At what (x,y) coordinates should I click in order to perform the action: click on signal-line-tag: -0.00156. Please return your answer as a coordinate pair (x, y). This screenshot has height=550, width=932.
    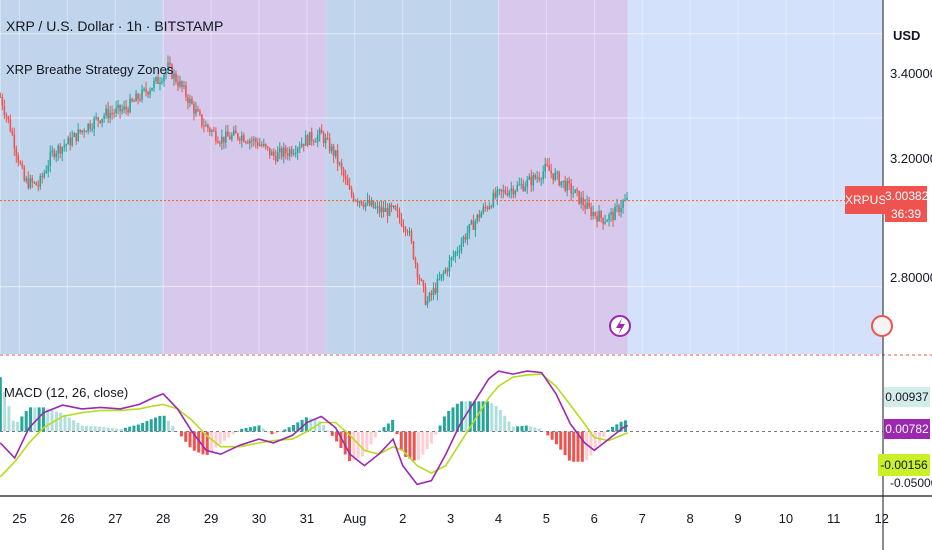
    Looking at the image, I should click on (904, 465).